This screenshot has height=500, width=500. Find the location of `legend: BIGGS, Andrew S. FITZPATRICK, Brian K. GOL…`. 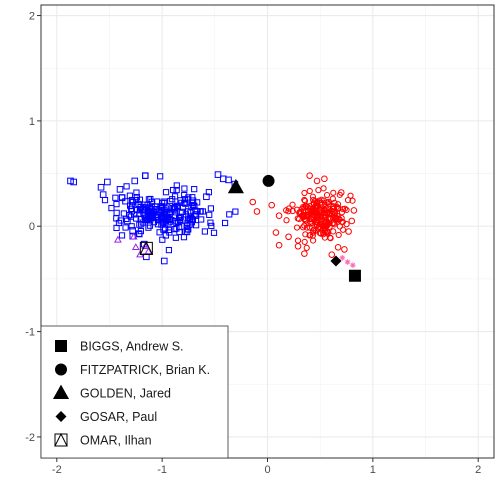

legend: BIGGS, Andrew S. FITZPATRICK, Brian K. GOL… is located at coordinates (134, 392).